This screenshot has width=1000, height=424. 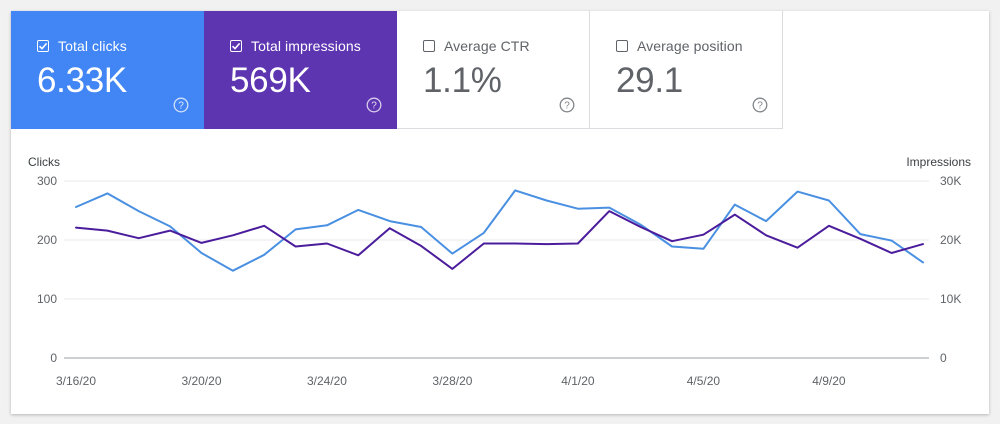 I want to click on tile-average-ctr: Average CTR 1.1% ?, so click(x=493, y=70).